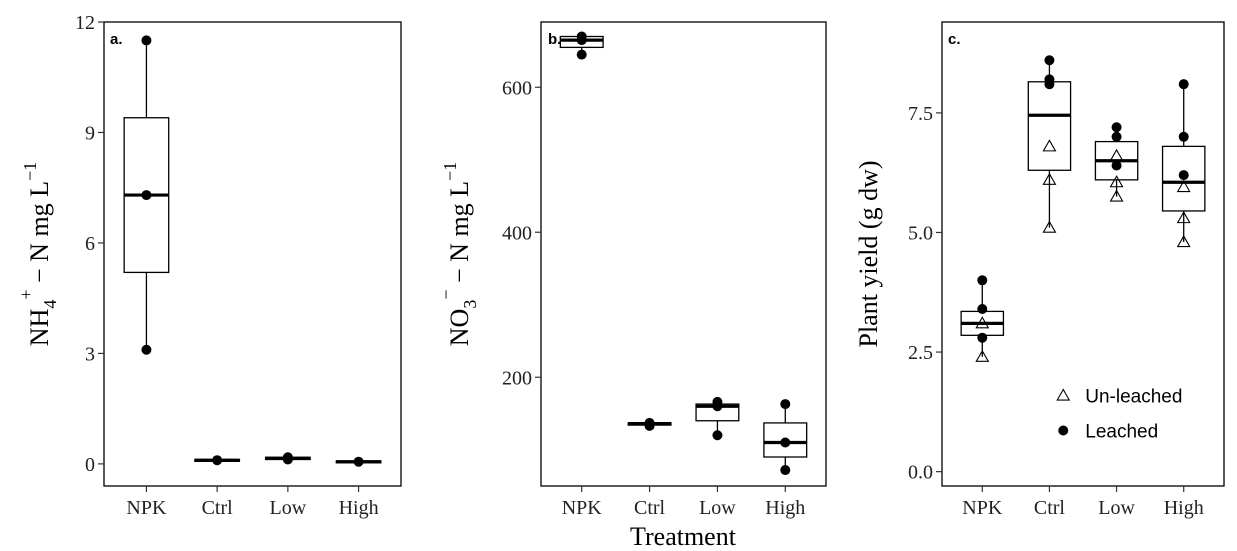 The height and width of the screenshot is (551, 1237). I want to click on panel-c-y-tick-label-1: 2.5, so click(920, 353).